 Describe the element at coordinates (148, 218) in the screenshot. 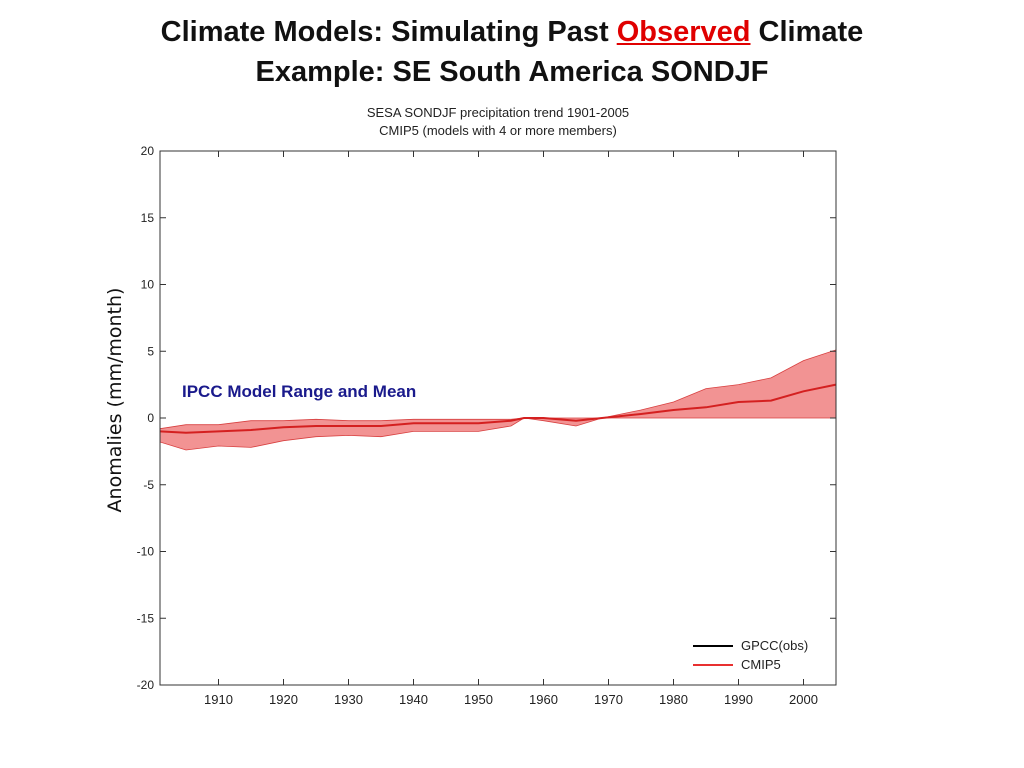

I see `y-tick-label: 15` at that location.